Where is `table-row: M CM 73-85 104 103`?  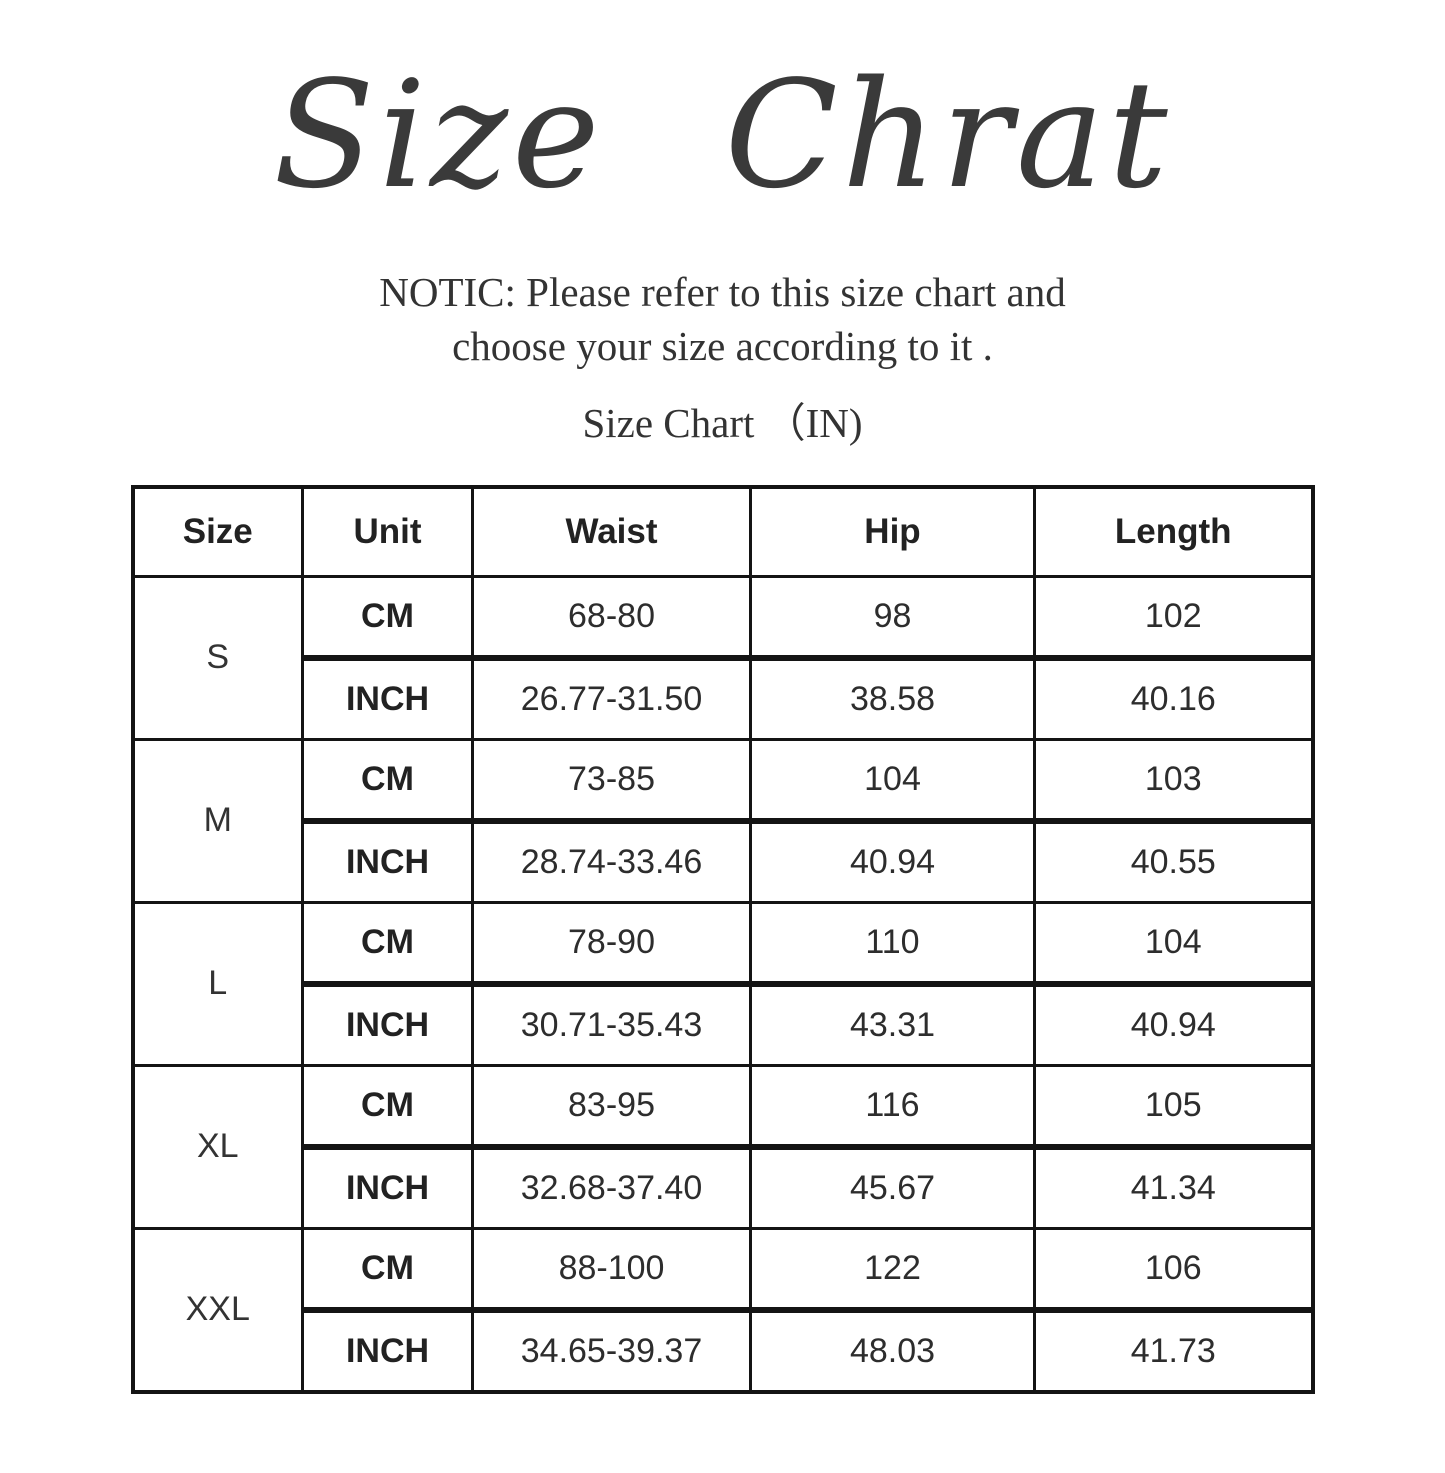
table-row: M CM 73-85 104 103 is located at coordinates (722, 820).